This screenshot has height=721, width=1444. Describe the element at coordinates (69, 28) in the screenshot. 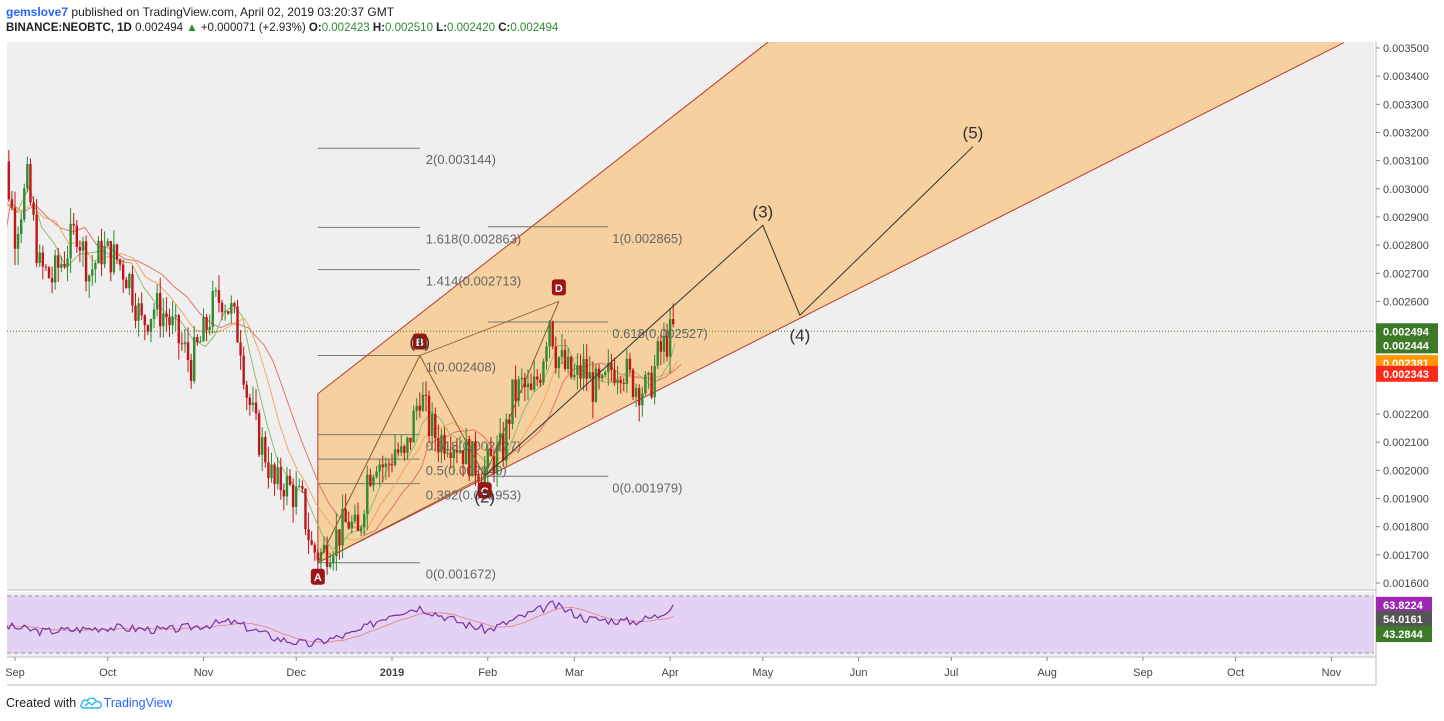

I see `symbol-label: BINANCE:NEOBTC, 1D` at that location.